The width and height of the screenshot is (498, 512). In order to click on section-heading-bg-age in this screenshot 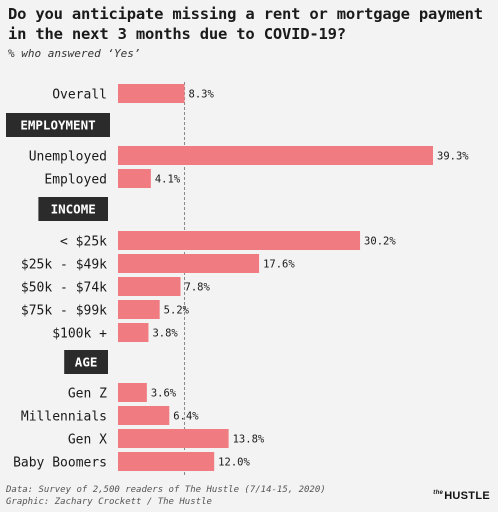, I will do `click(86, 362)`.